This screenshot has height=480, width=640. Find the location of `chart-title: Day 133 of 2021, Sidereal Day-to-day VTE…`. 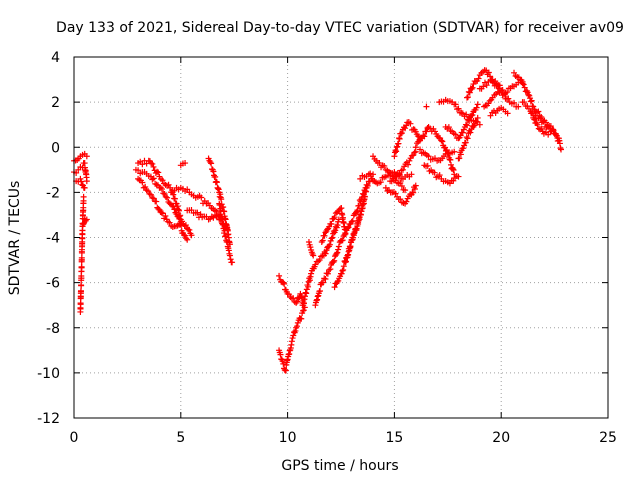

chart-title: Day 133 of 2021, Sidereal Day-to-day VTE… is located at coordinates (340, 28).